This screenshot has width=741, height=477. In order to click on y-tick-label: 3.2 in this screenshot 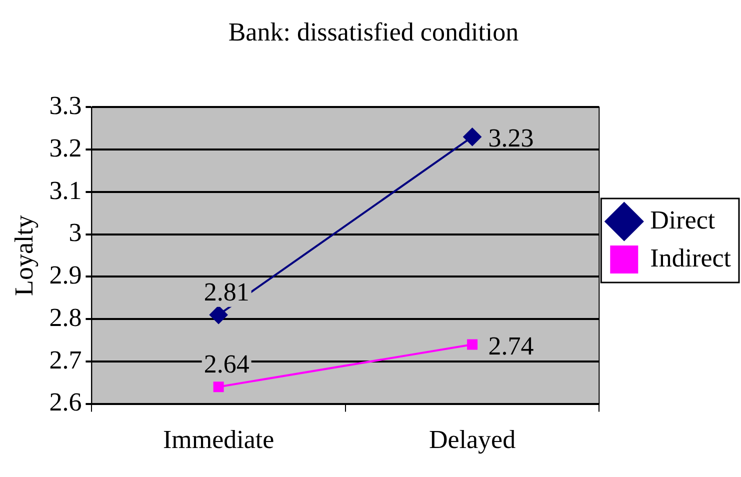, I will do `click(65, 147)`.